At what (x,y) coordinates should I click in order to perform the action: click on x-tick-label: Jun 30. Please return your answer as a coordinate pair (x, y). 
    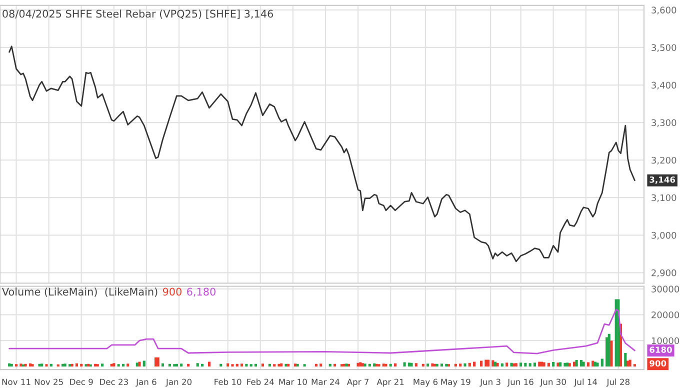
    Looking at the image, I should click on (553, 382).